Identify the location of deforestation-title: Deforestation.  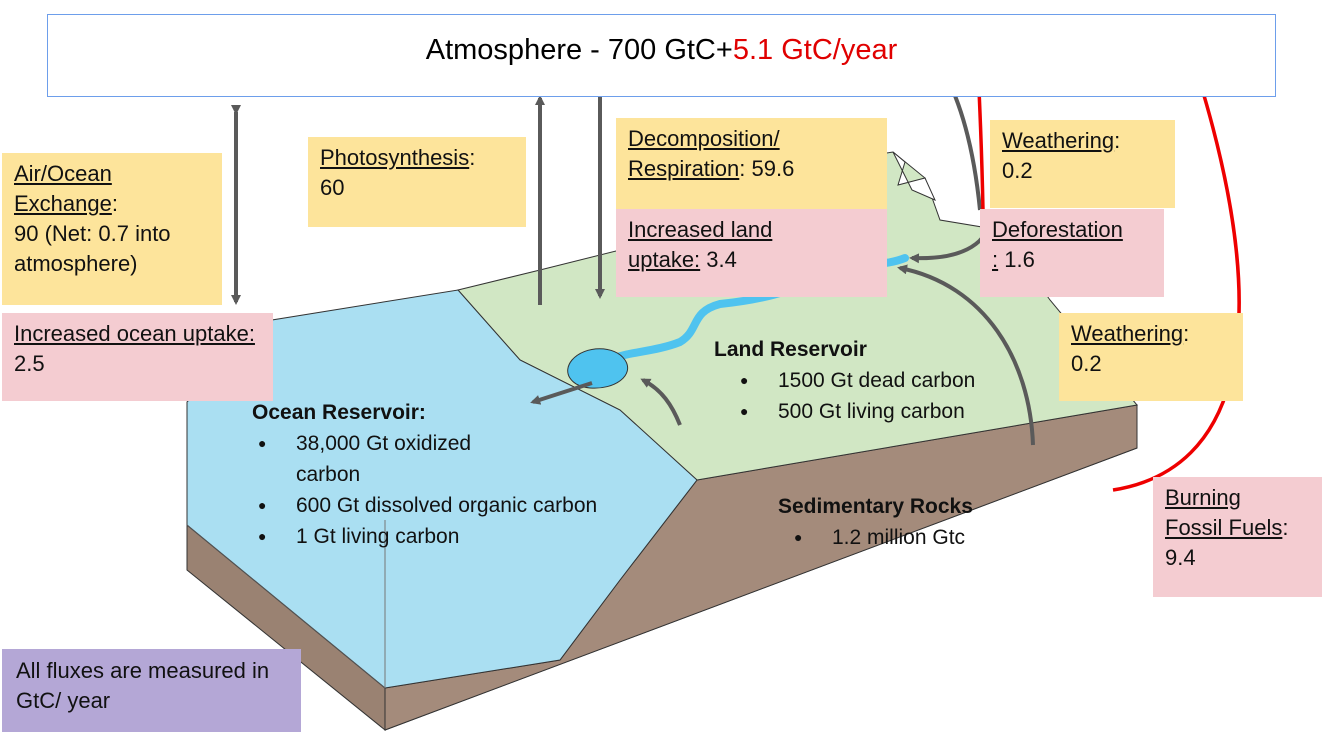
(1057, 229).